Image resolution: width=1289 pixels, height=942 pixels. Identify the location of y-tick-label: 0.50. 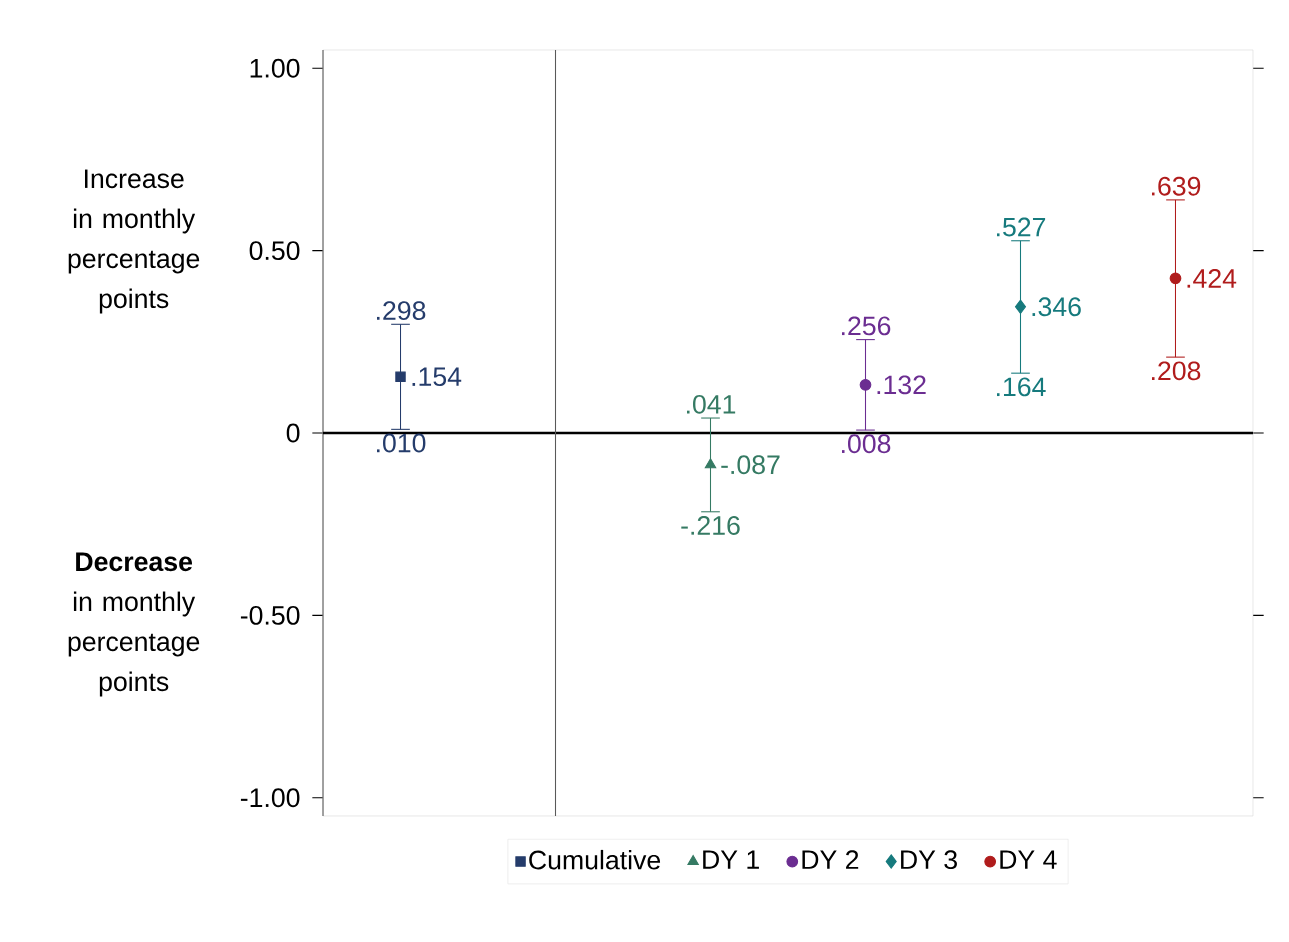
(274, 251).